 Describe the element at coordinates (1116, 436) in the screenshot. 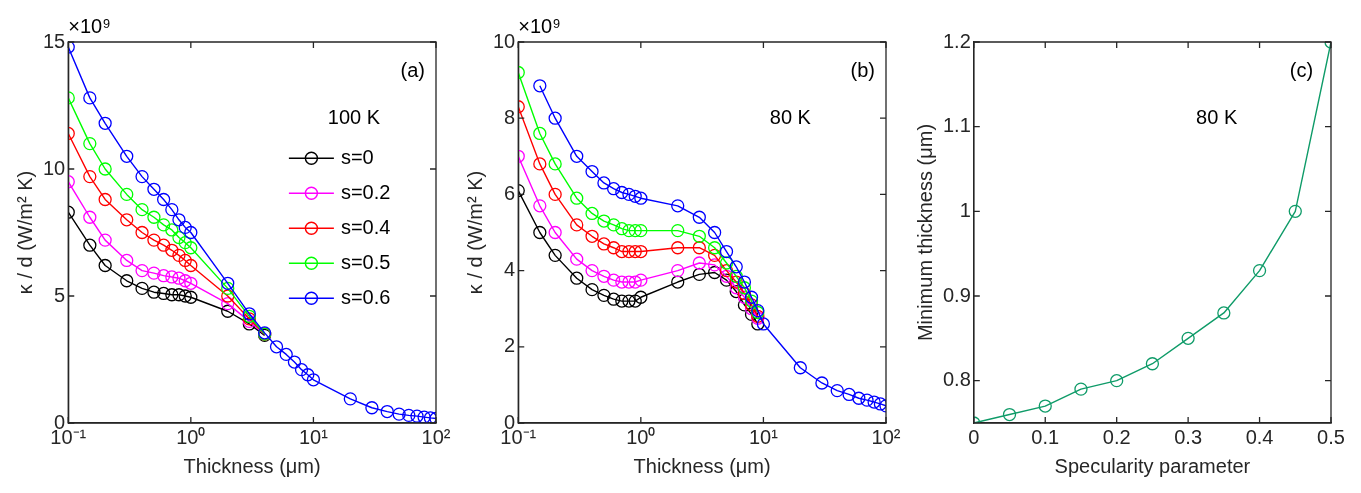

I see `x-tick-label: 0.2` at that location.